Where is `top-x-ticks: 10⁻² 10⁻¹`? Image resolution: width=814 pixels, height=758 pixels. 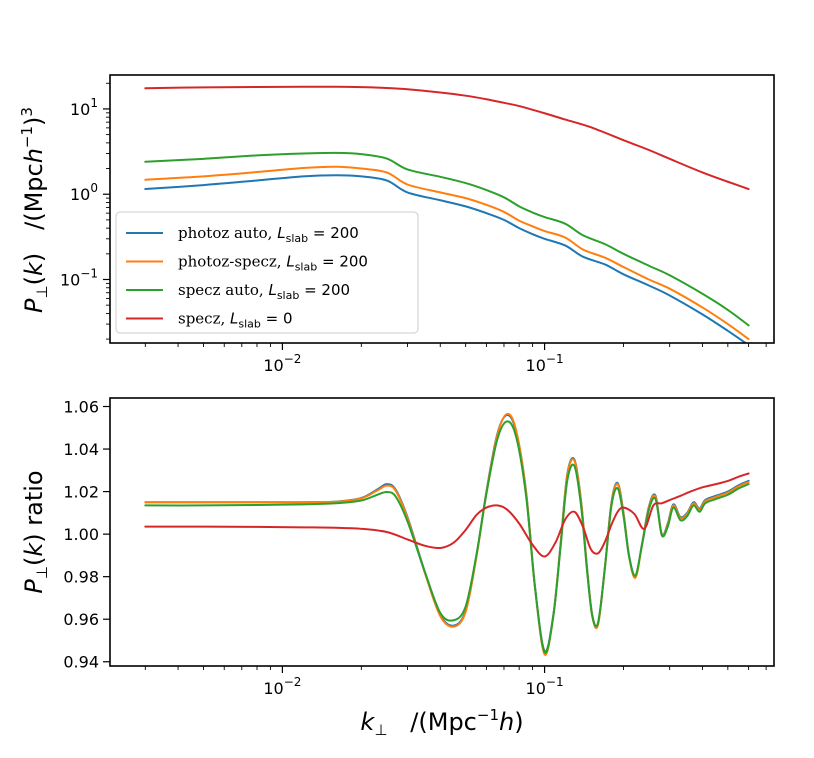
top-x-ticks: 10⁻² 10⁻¹ is located at coordinates (455, 359).